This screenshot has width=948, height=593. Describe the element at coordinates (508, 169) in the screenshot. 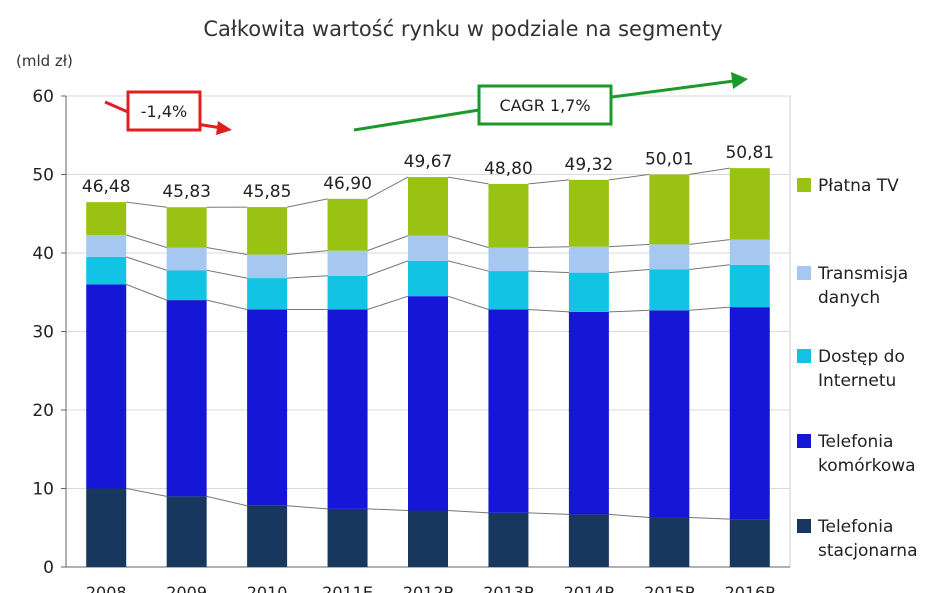

I see `bar-total-label: 48,80` at that location.